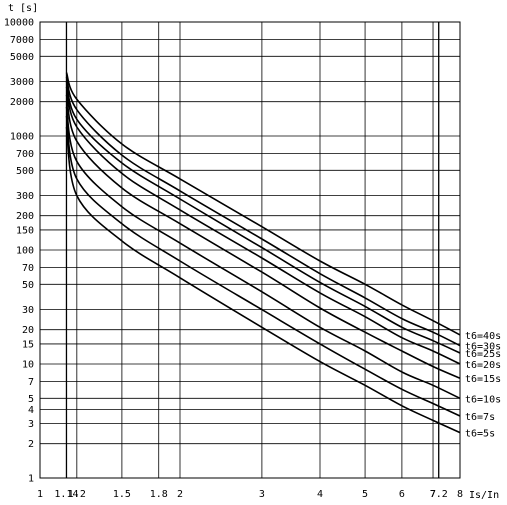 The image size is (507, 505). Describe the element at coordinates (23, 8) in the screenshot. I see `y-axis-label: t [s]` at that location.